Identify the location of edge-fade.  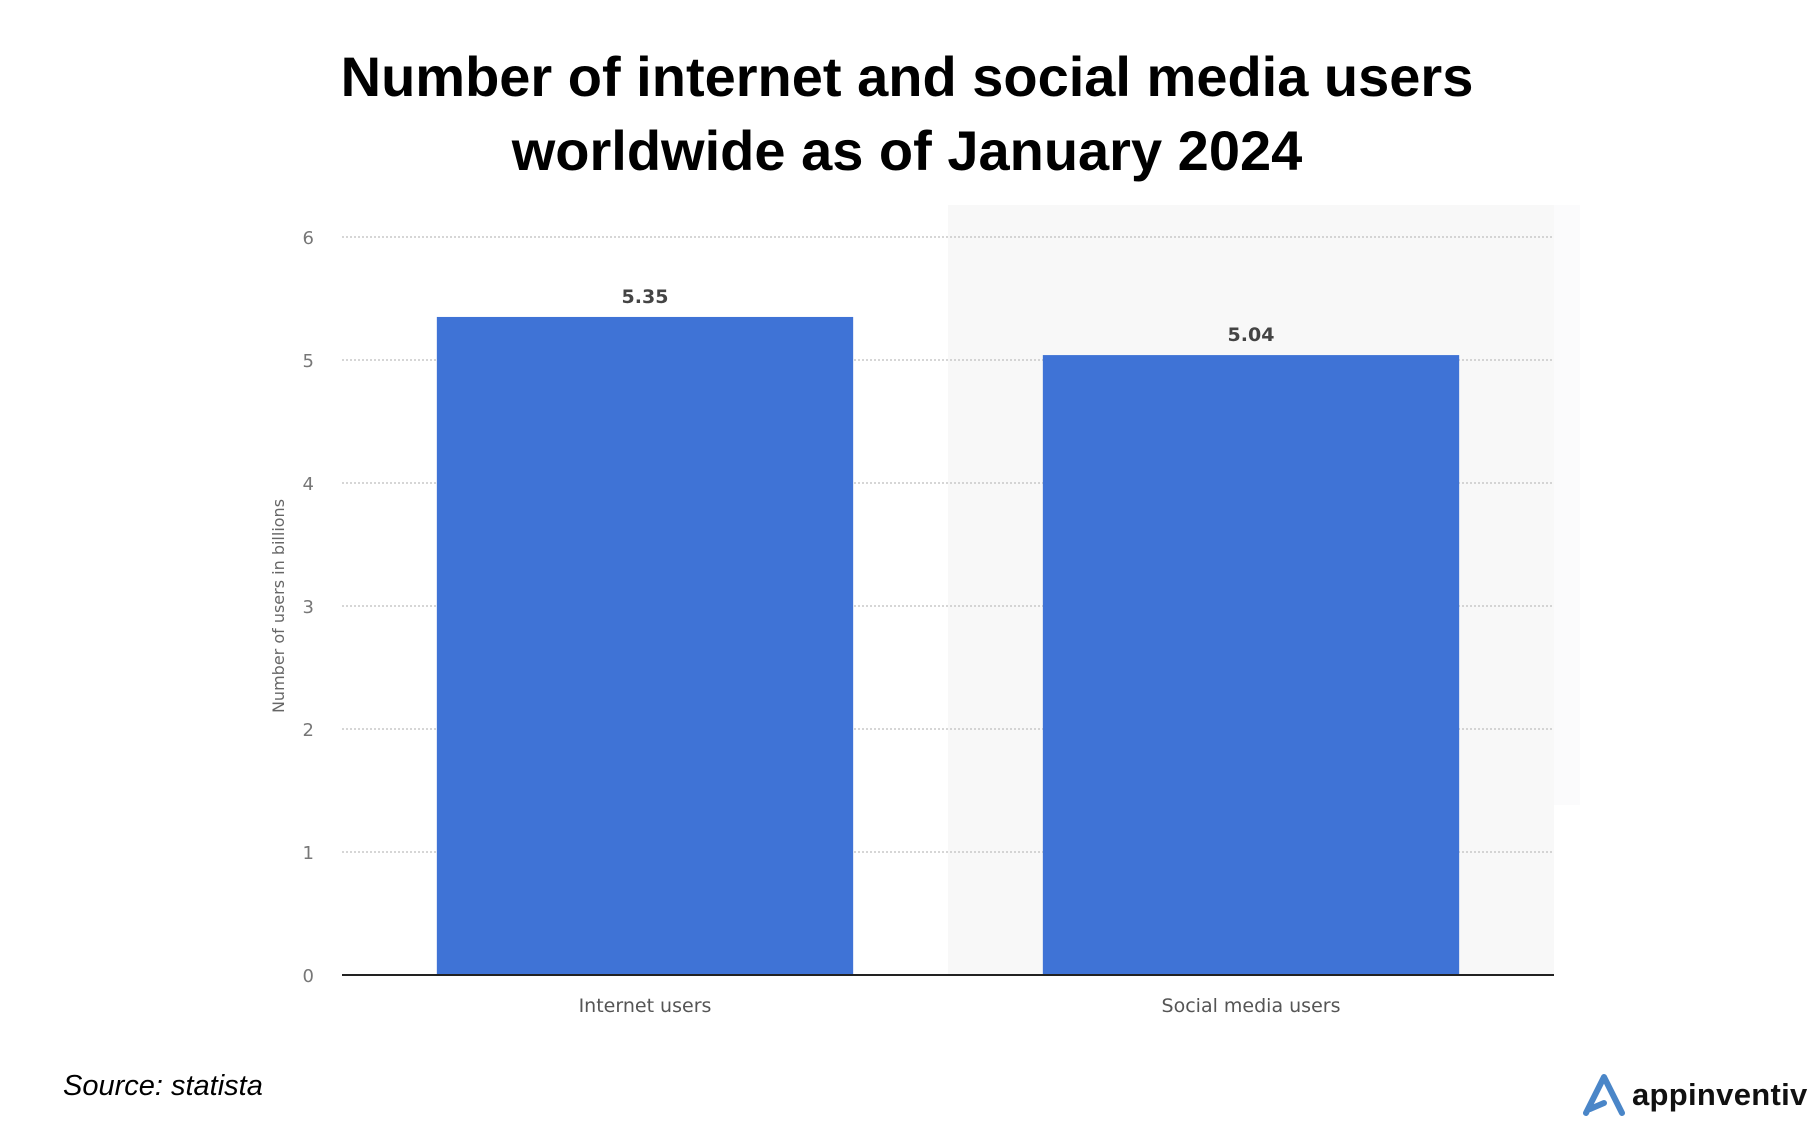
(1567, 505).